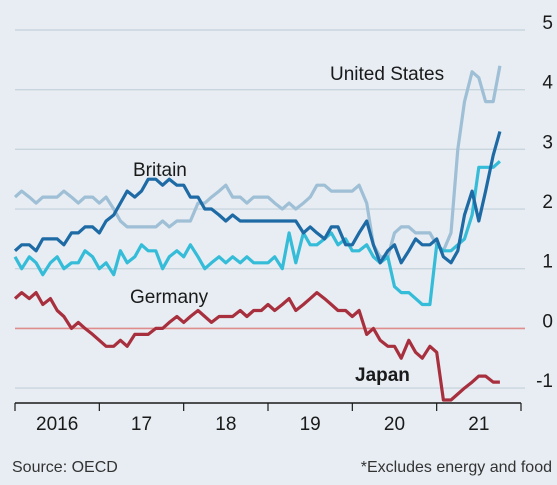 The image size is (557, 485). I want to click on x-tick-label: 18, so click(225, 424).